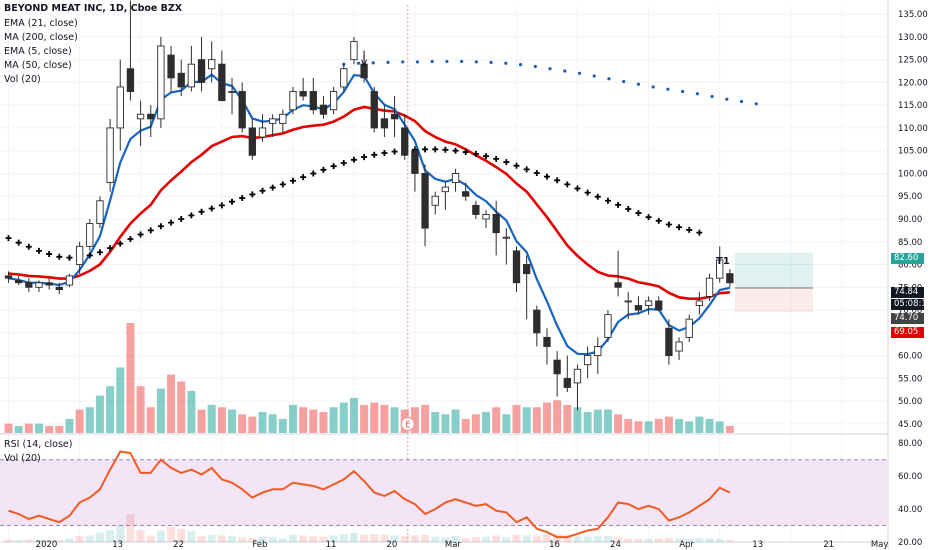 This screenshot has height=550, width=932. Describe the element at coordinates (41, 23) in the screenshot. I see `legend-ema21: EMA (21, close)` at that location.